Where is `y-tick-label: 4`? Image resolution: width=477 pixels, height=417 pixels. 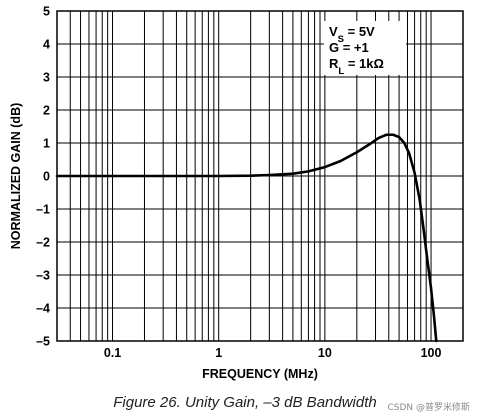 y-tick-label: 4 is located at coordinates (46, 45).